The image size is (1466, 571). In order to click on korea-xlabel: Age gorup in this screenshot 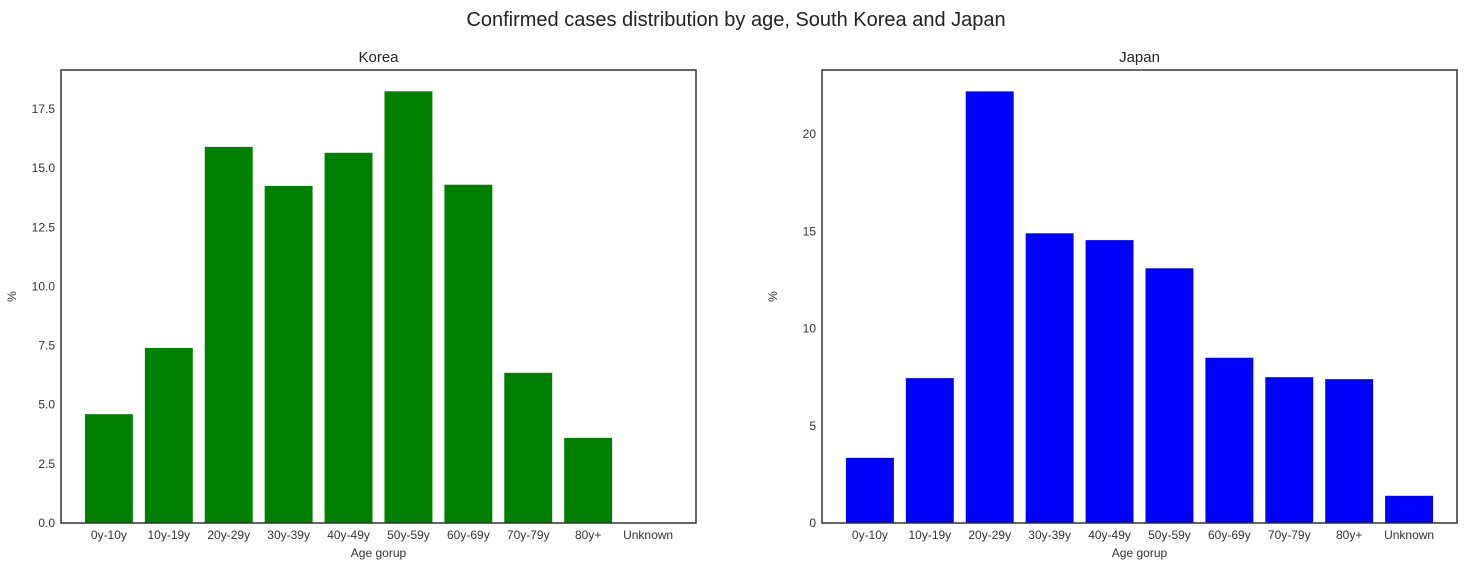, I will do `click(379, 553)`.